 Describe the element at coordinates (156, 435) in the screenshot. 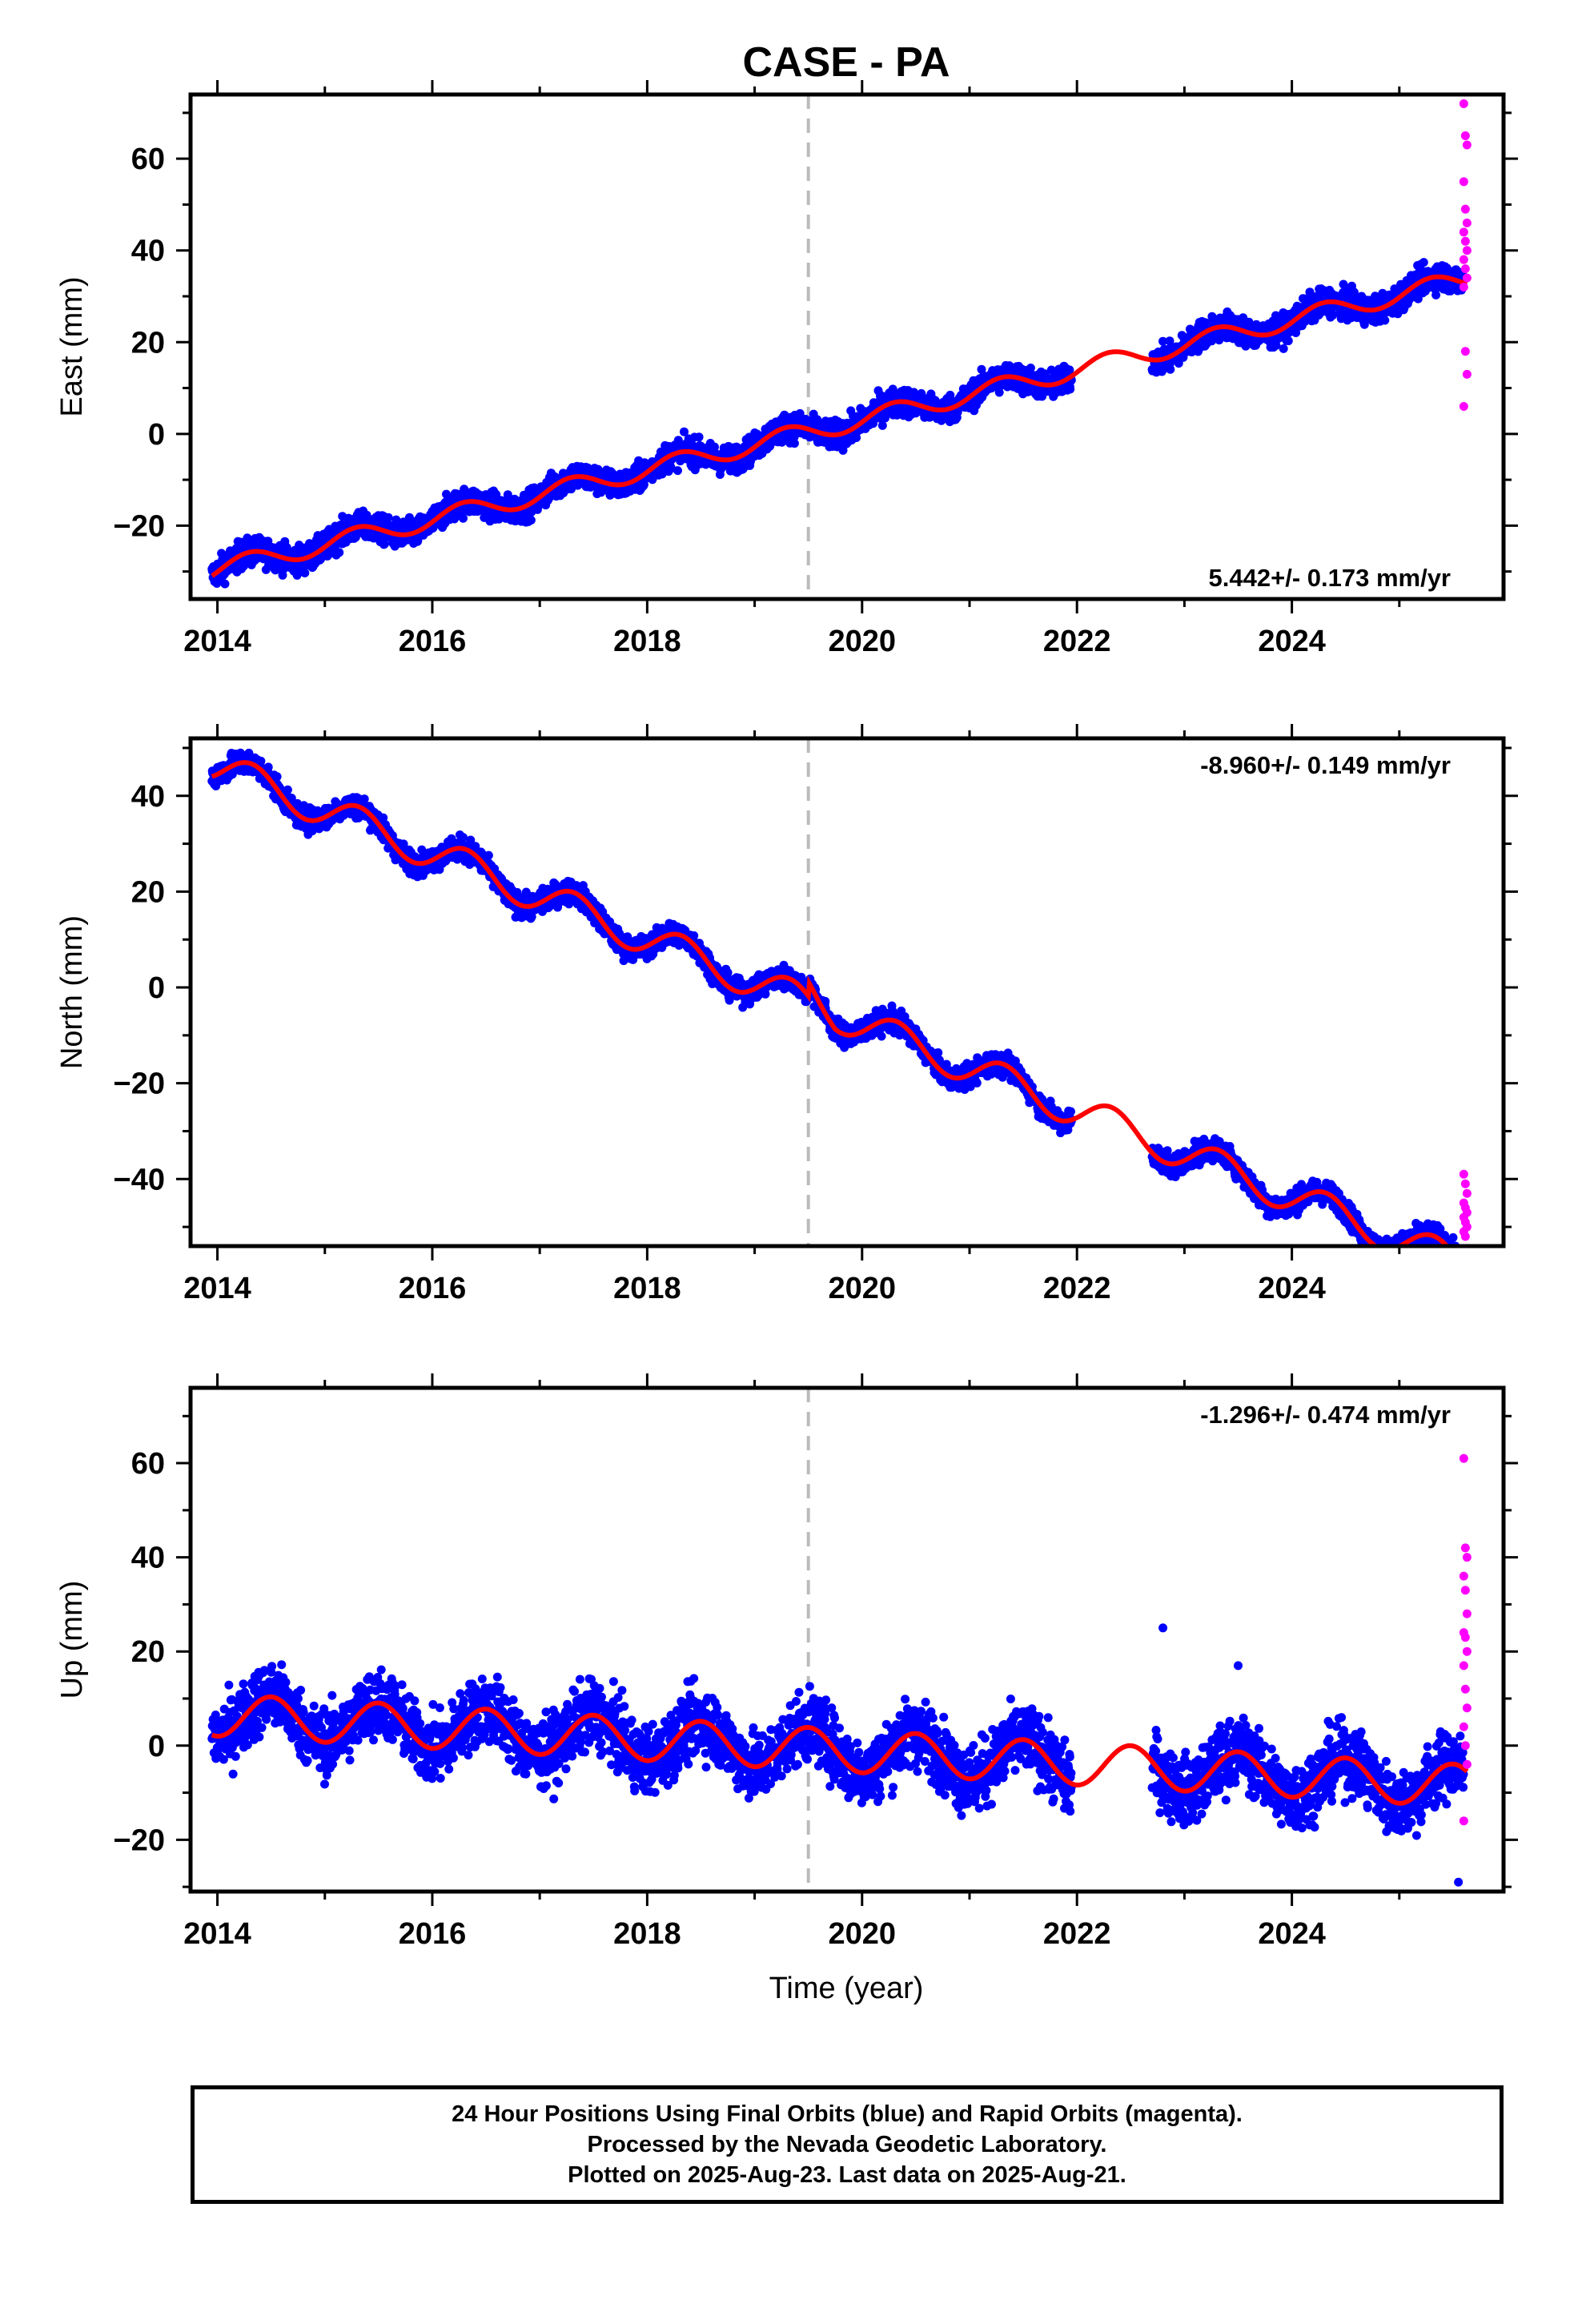

I see `y-tick-label: 0` at that location.